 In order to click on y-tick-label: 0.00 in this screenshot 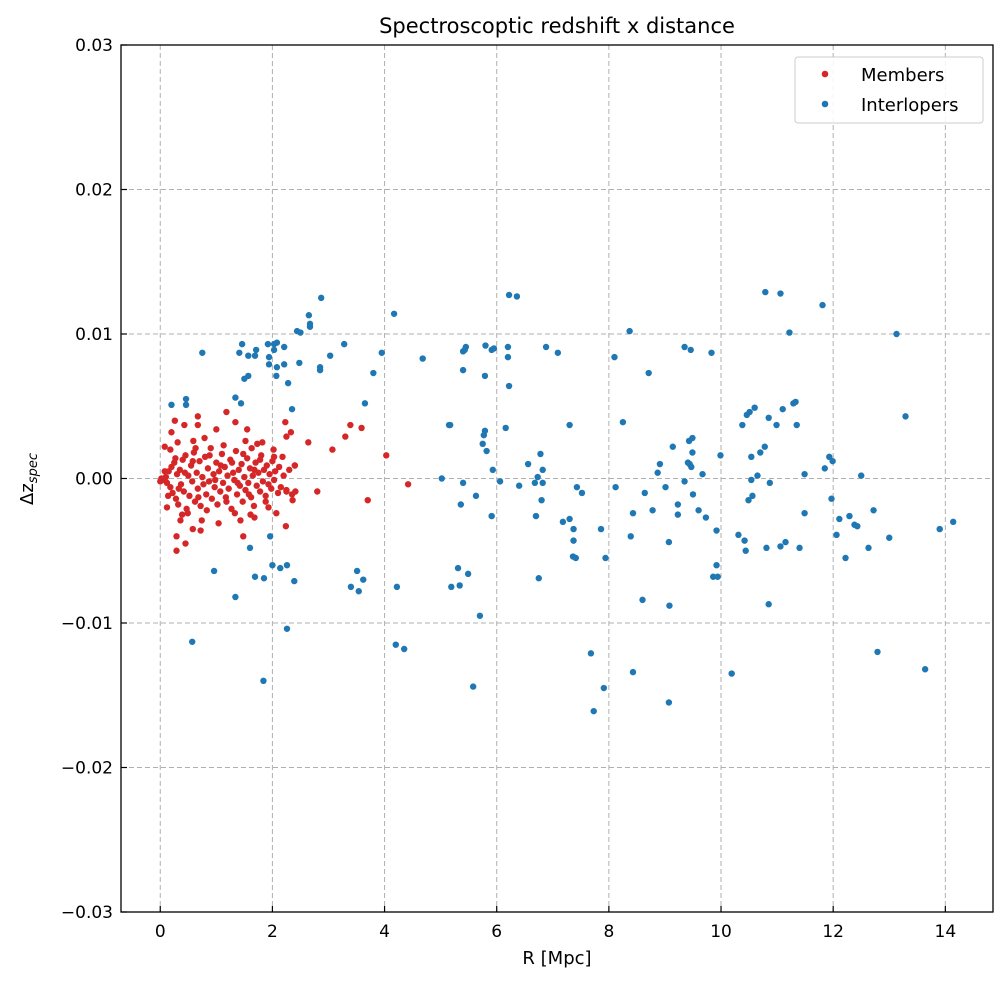, I will do `click(94, 480)`.